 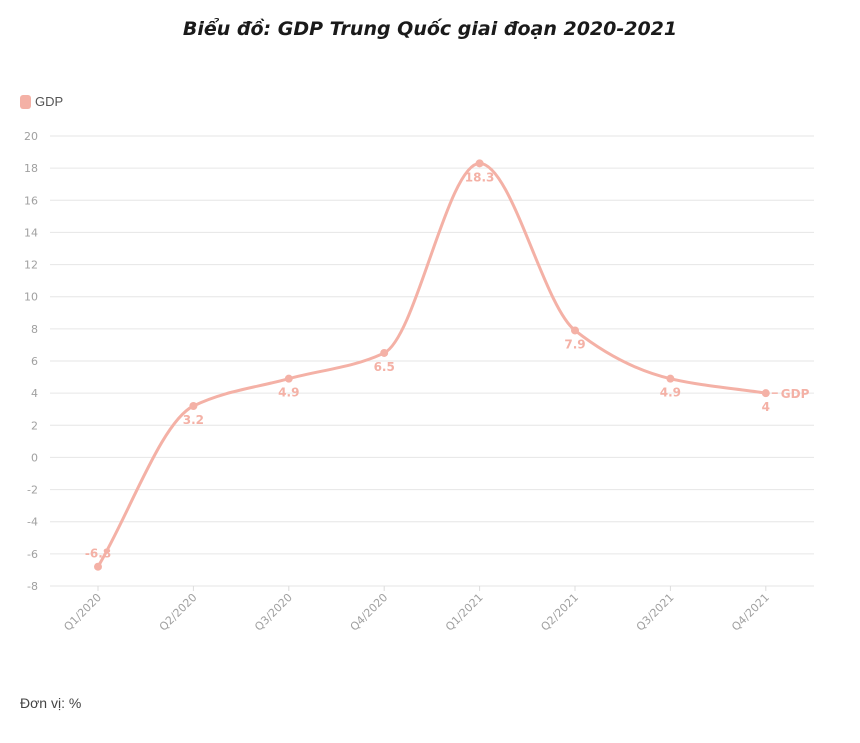 I want to click on y-tick-label: 14, so click(x=31, y=232).